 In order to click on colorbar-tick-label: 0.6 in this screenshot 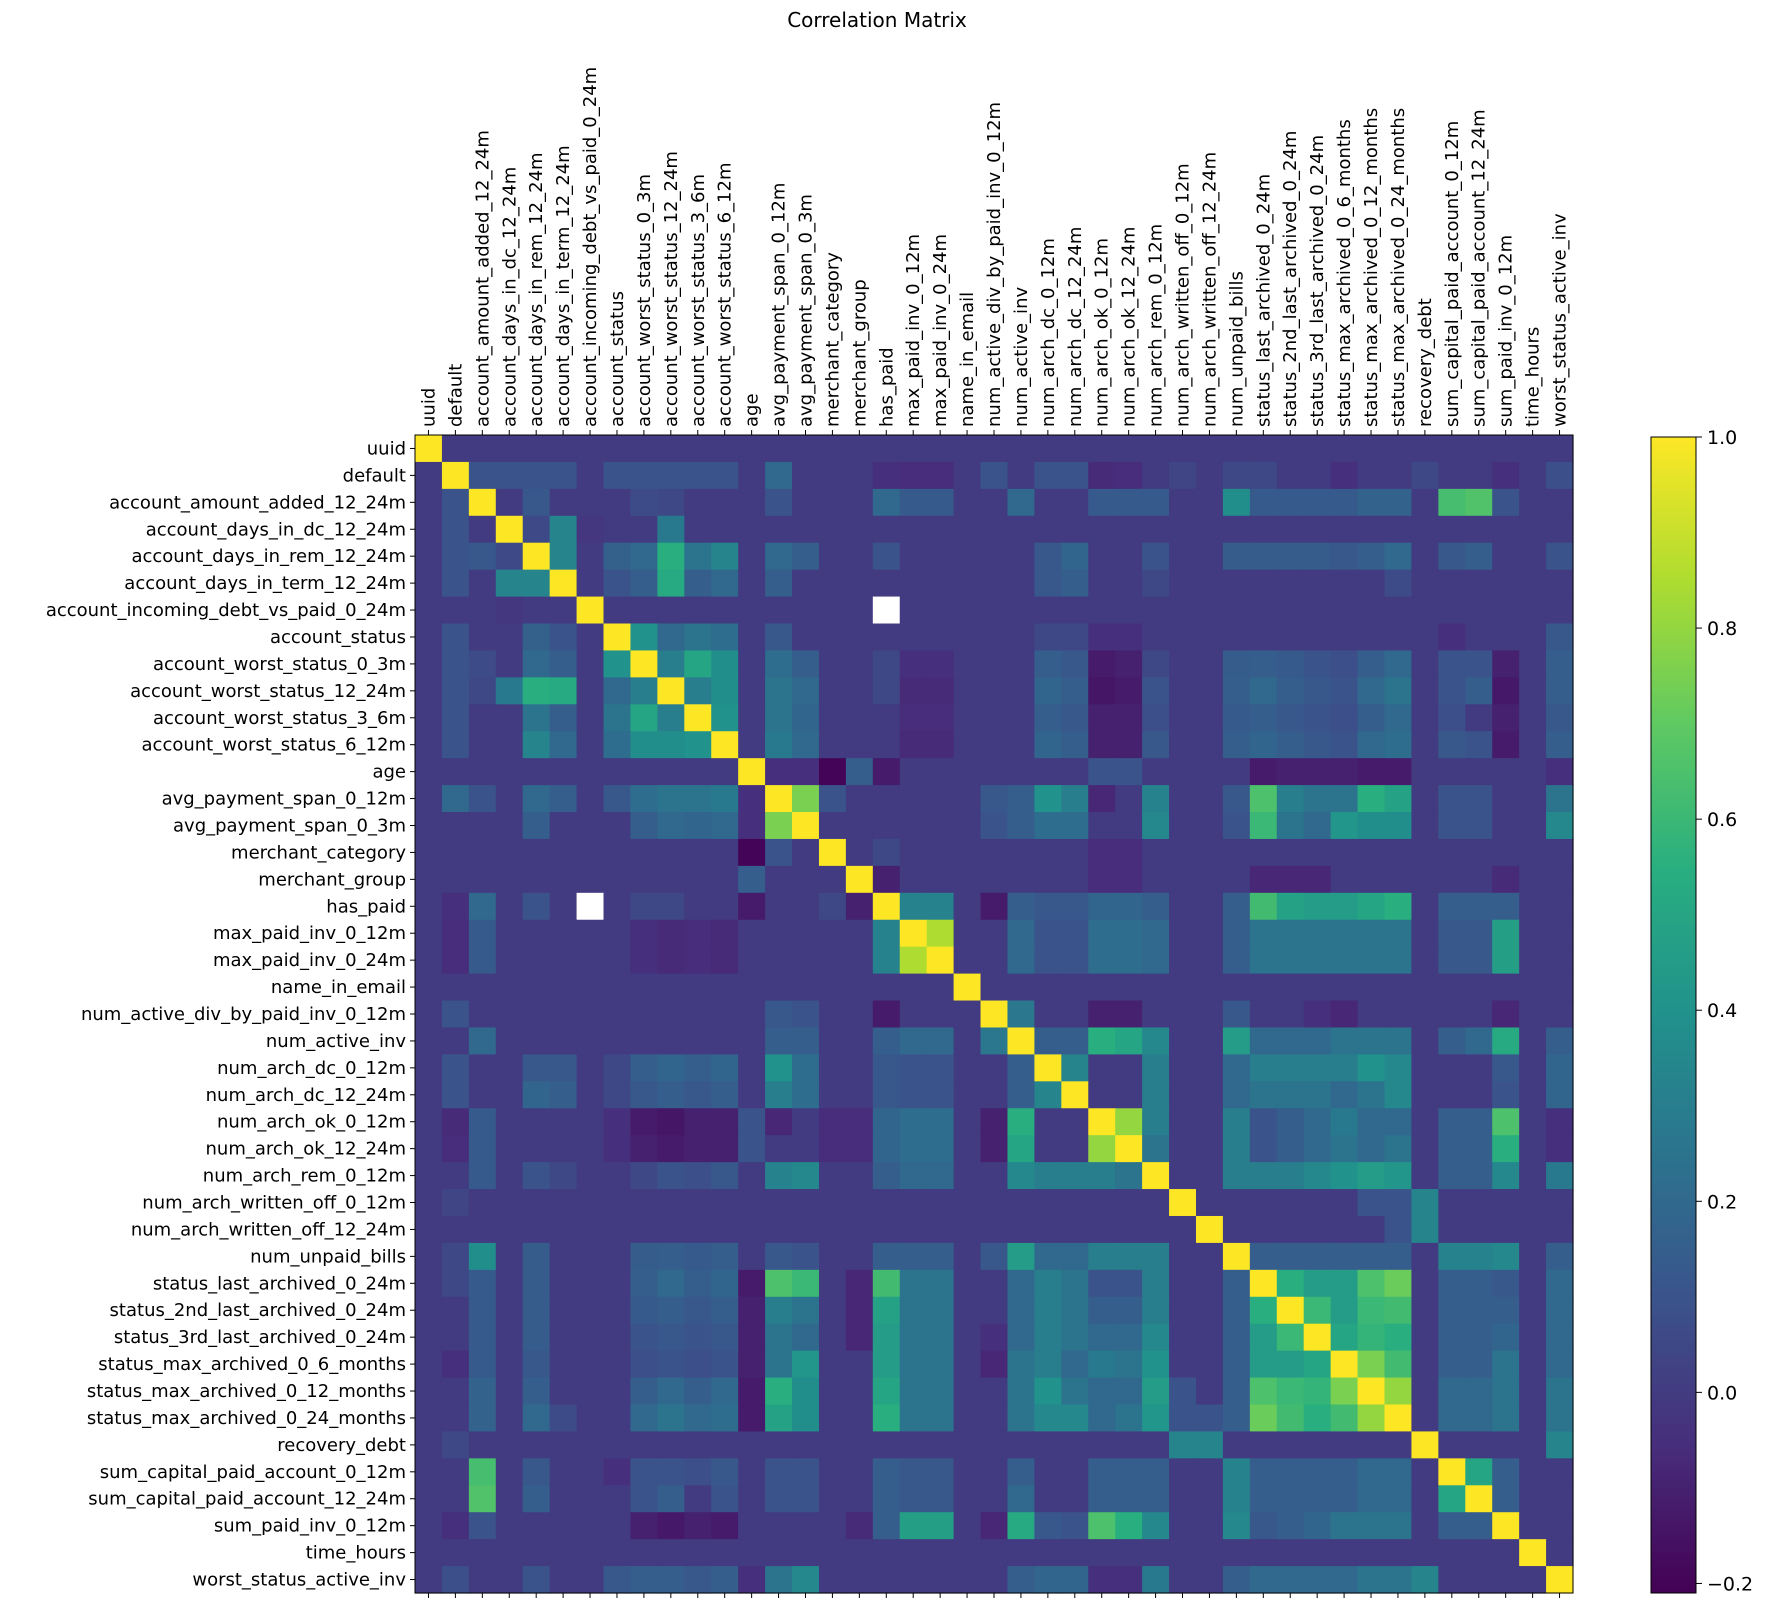, I will do `click(1722, 820)`.